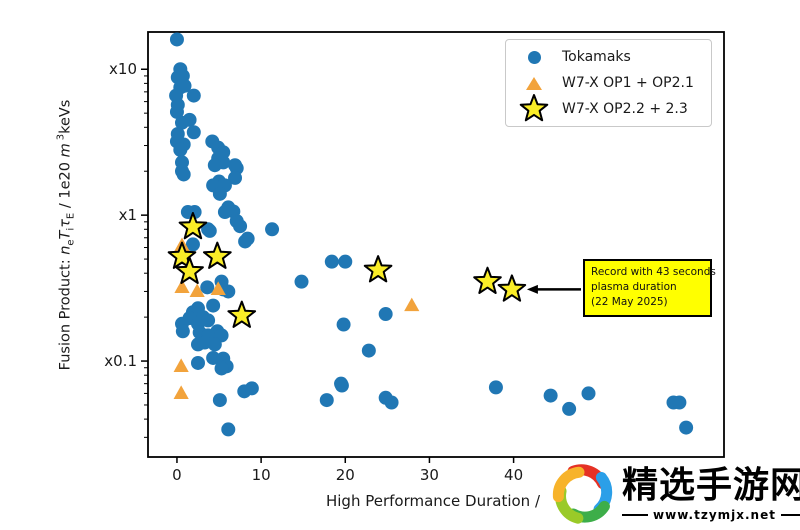 This screenshot has height=530, width=800. I want to click on annotation-line: plasma duration, so click(634, 287).